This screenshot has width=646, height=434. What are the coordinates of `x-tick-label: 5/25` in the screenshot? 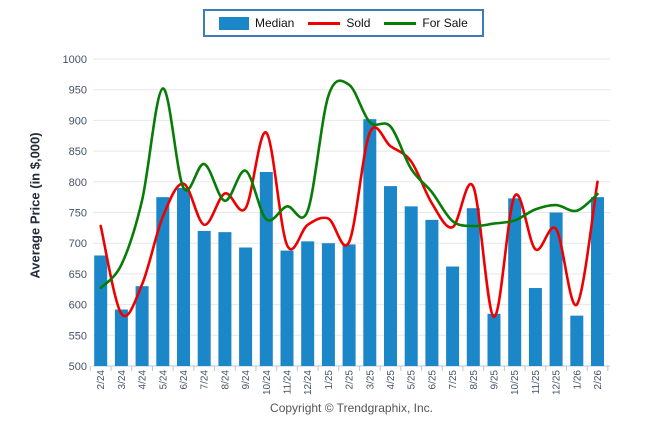 It's located at (412, 380).